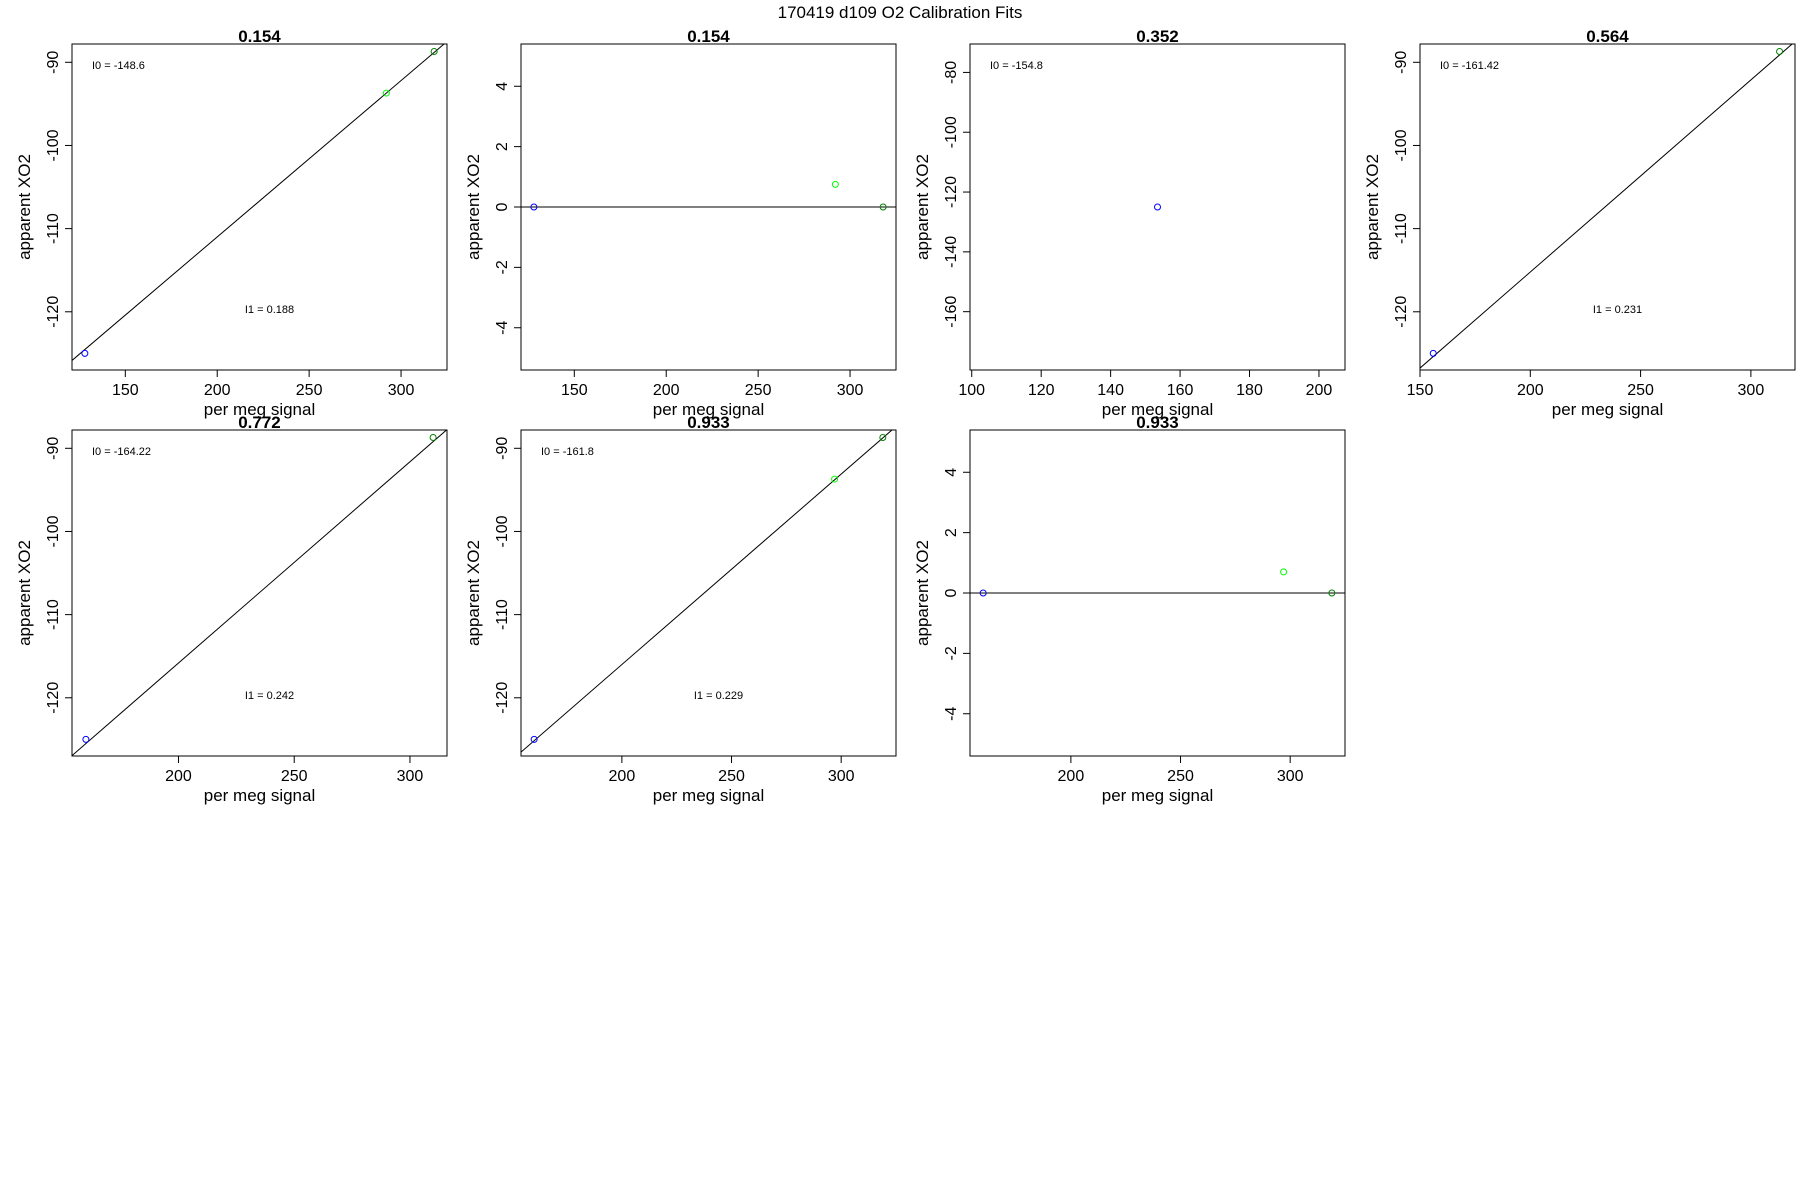  I want to click on panel-title: 0.352, so click(1157, 36).